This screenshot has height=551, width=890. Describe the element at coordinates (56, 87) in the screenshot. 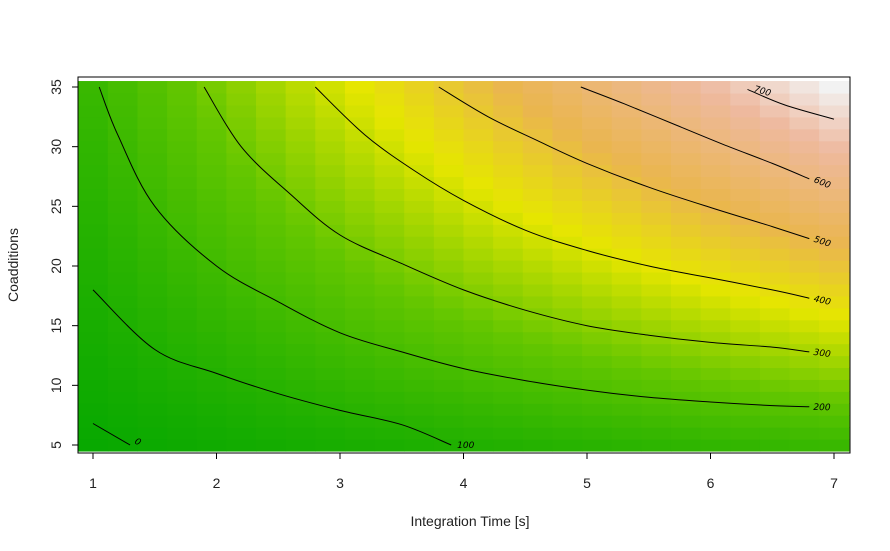

I see `y-tick-label: 35` at that location.